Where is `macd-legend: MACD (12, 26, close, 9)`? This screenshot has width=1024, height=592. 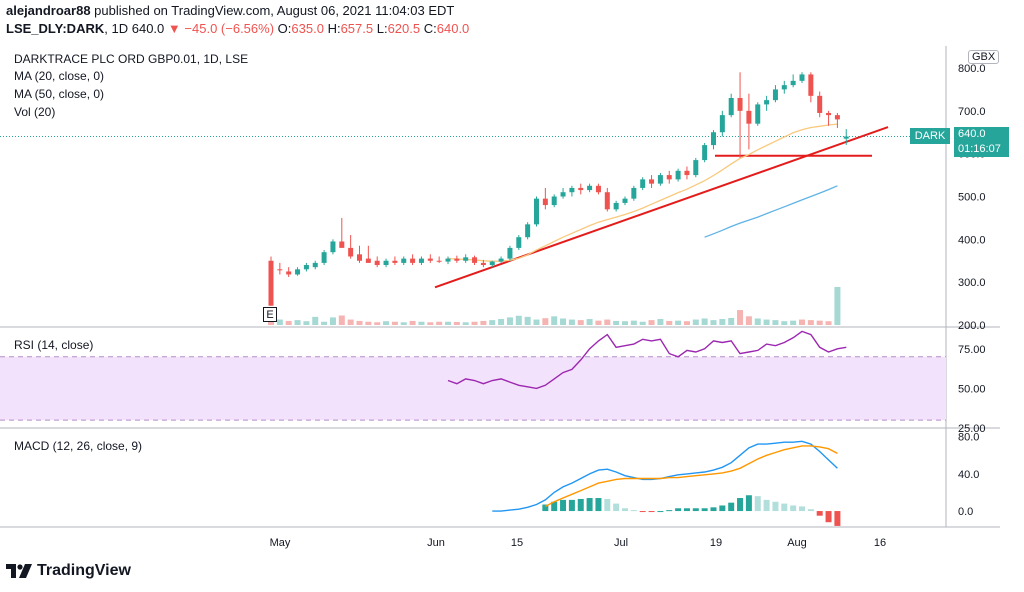 macd-legend: MACD (12, 26, close, 9) is located at coordinates (78, 446).